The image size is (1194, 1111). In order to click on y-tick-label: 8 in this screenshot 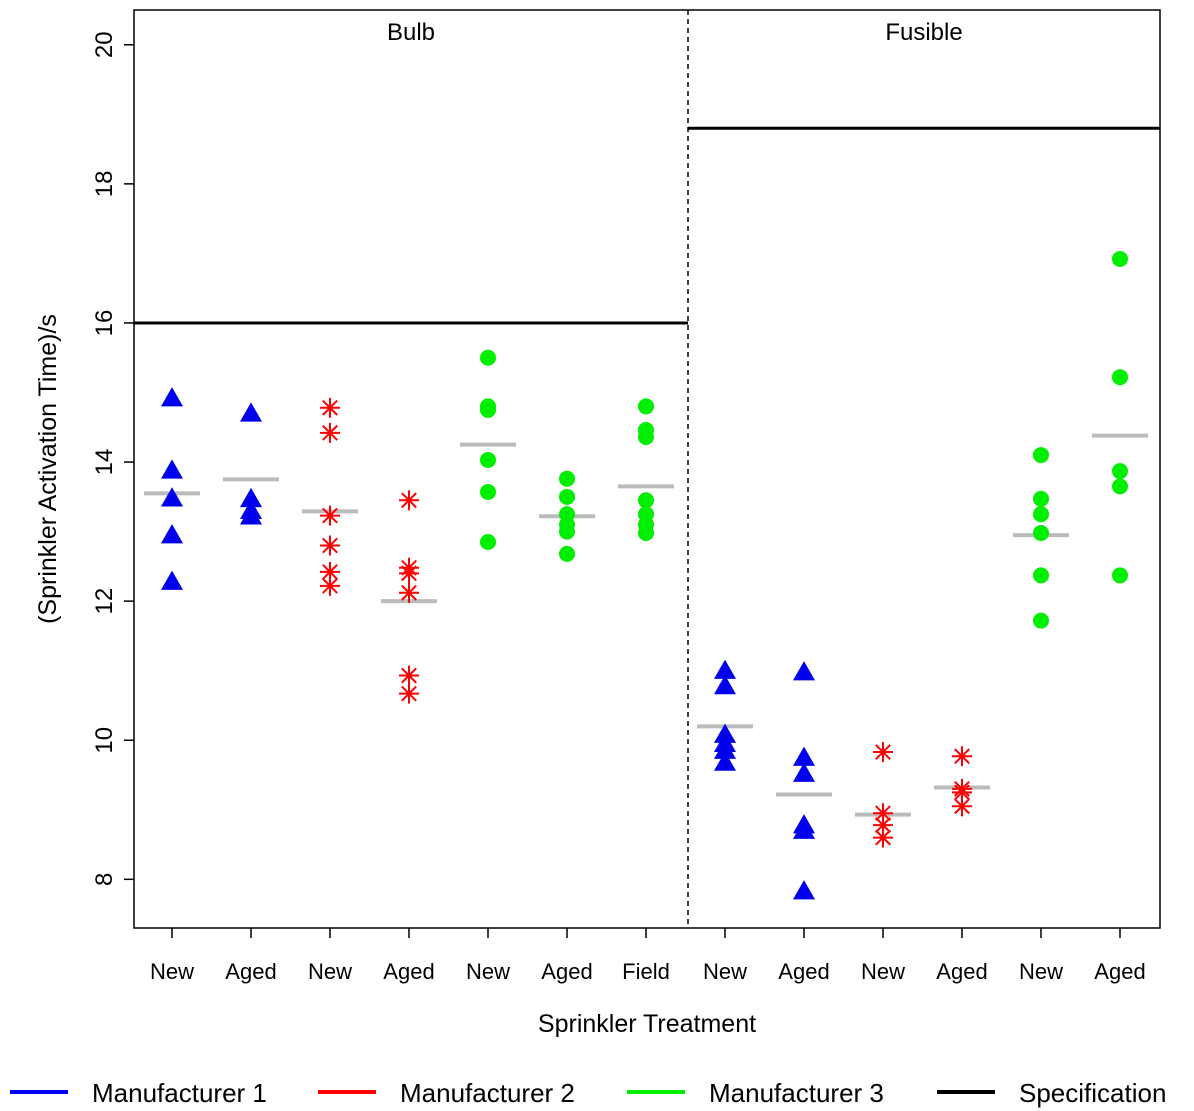, I will do `click(104, 879)`.